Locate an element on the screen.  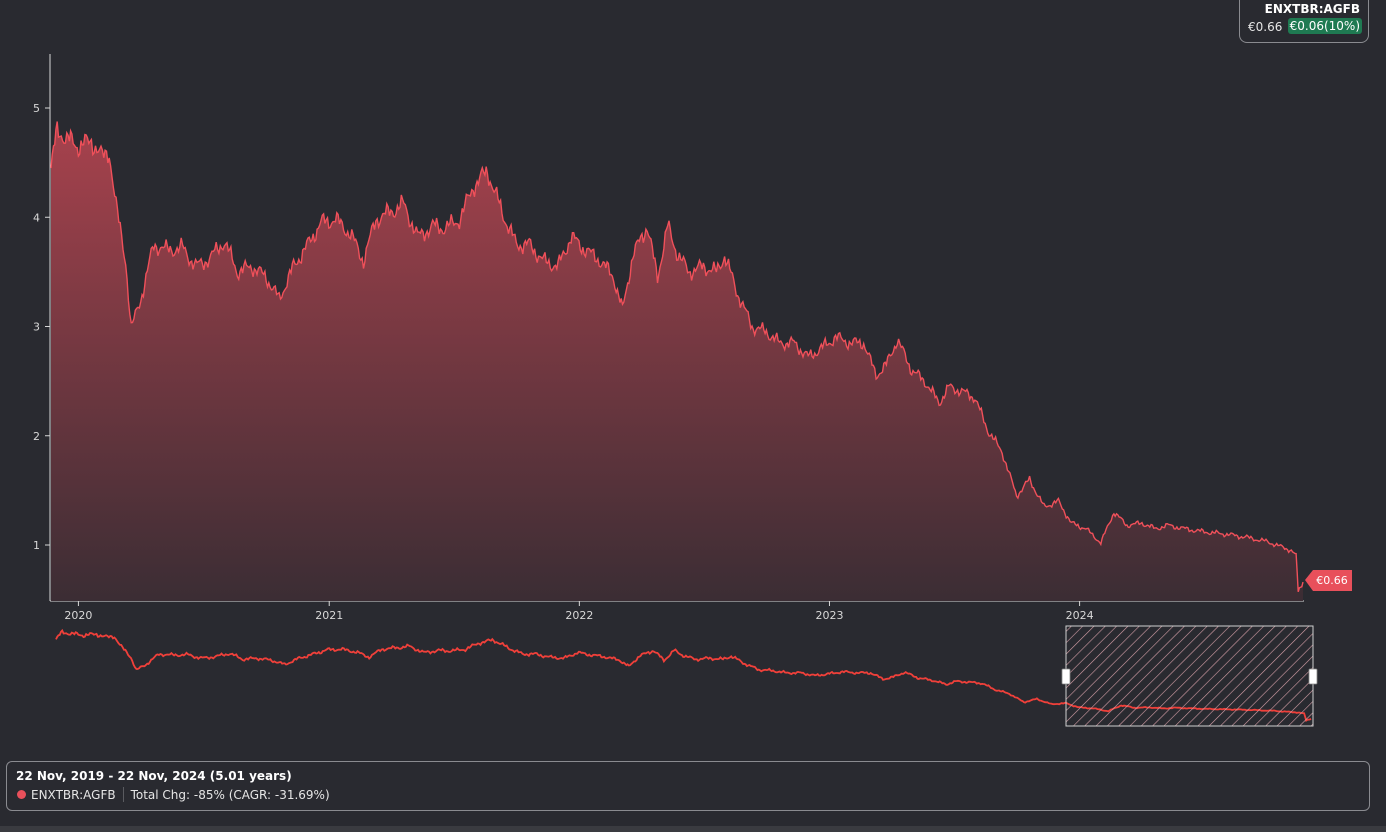
y-axis-ticks: 1 2 3 4 5 is located at coordinates (41, 327).